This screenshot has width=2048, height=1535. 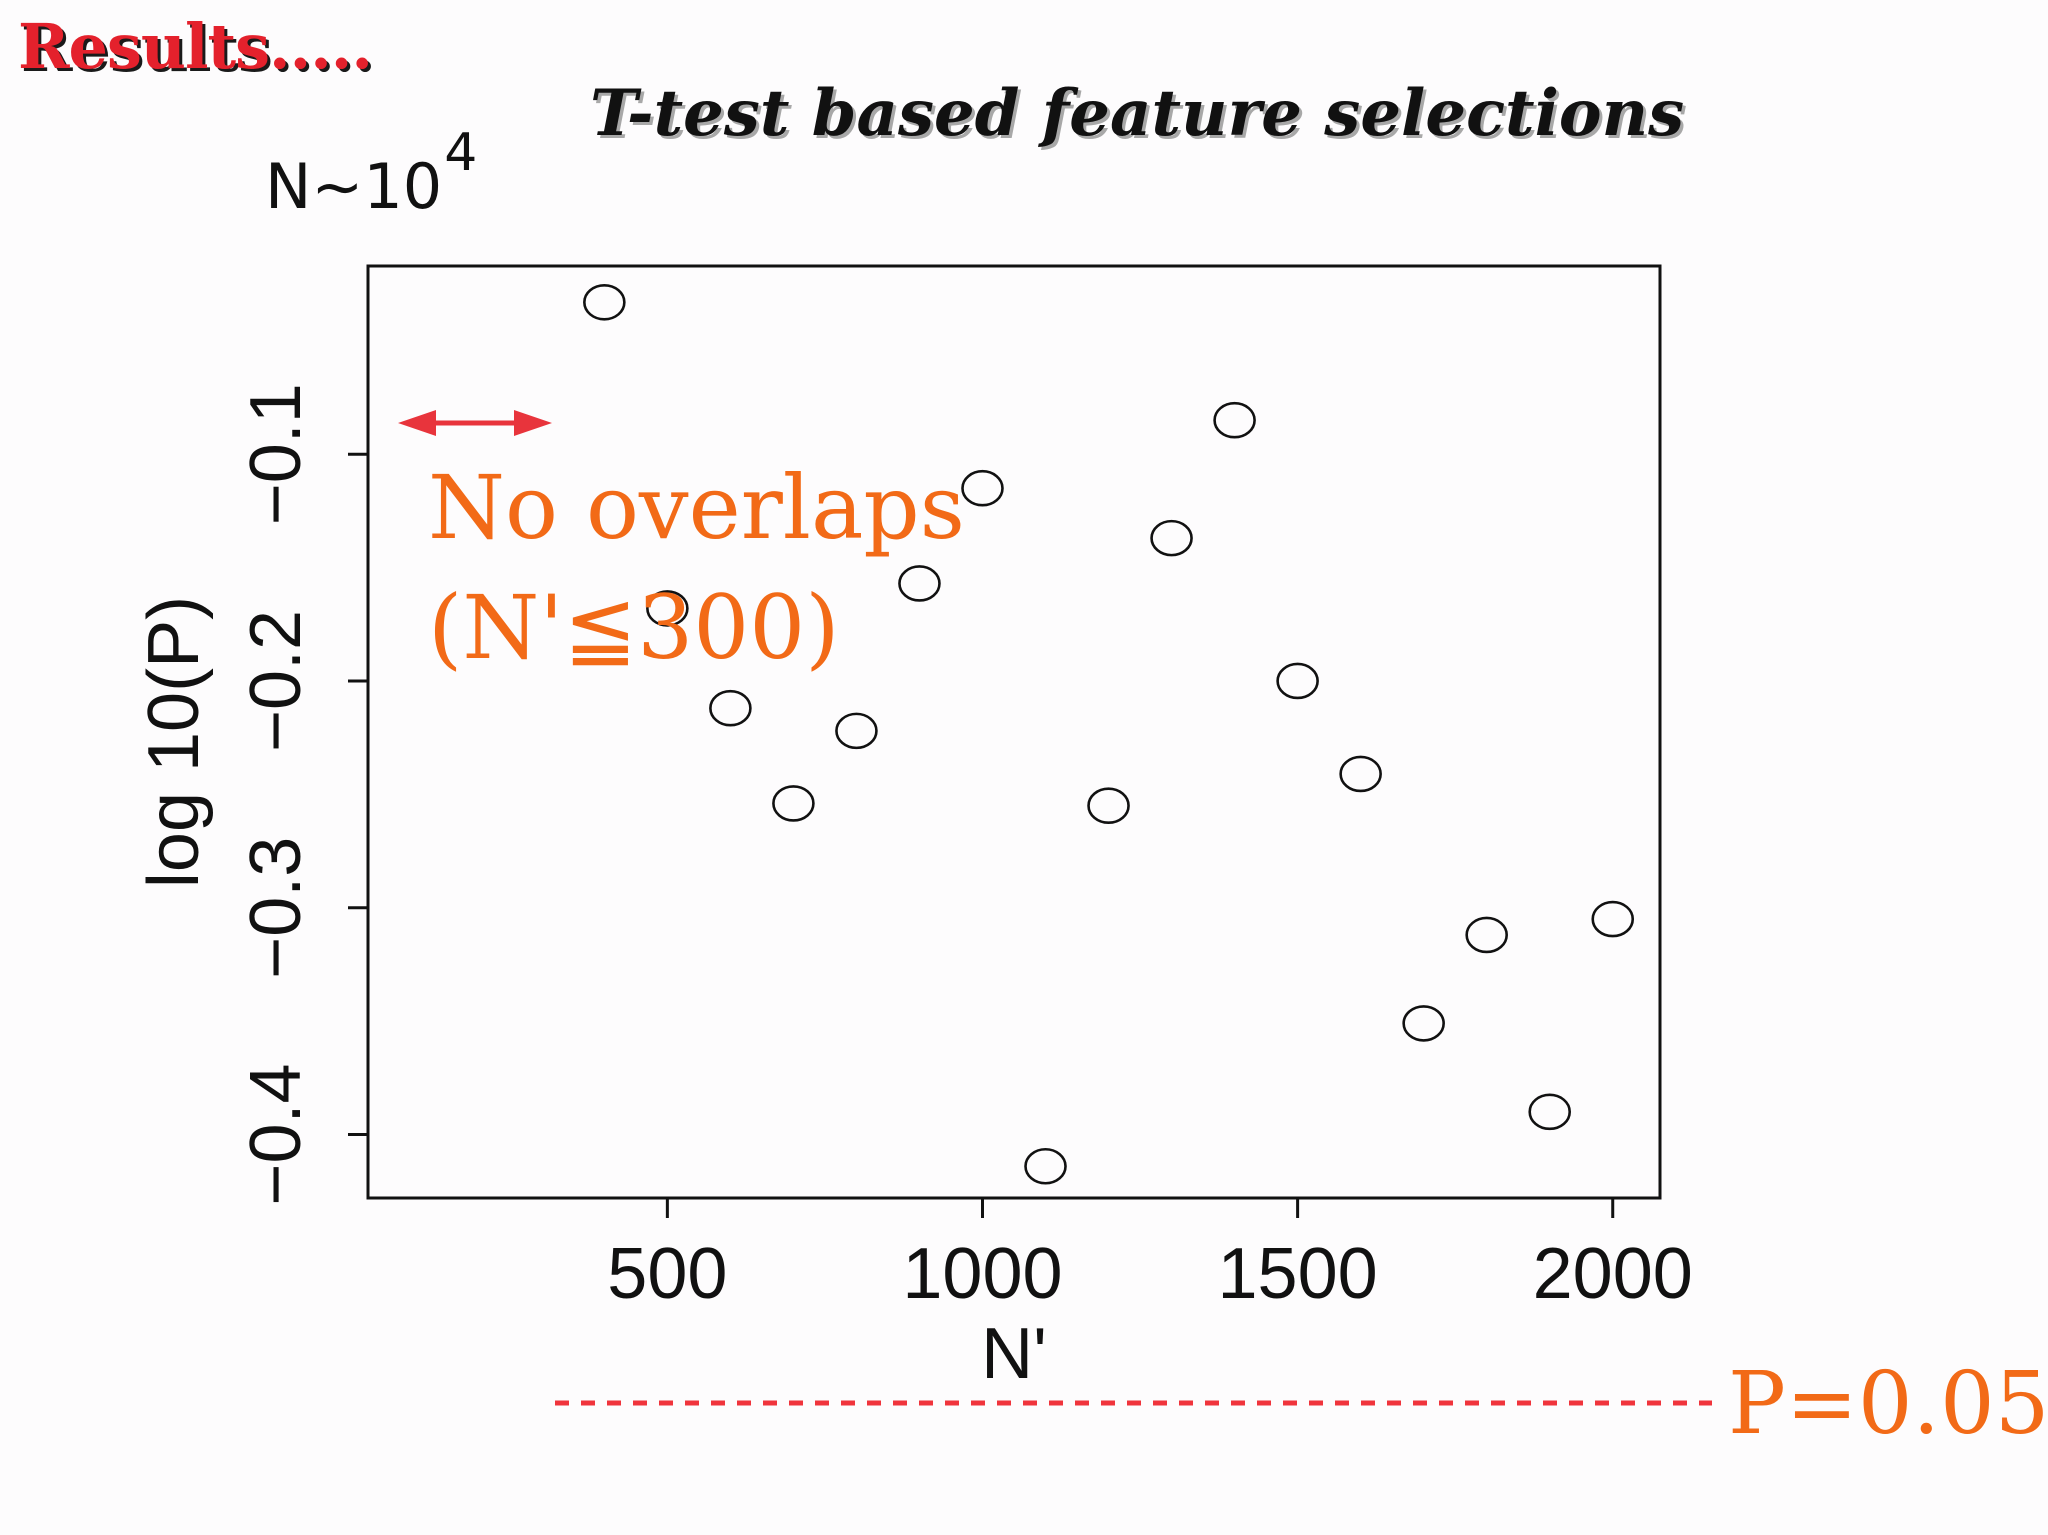 What do you see at coordinates (533, 423) in the screenshot?
I see `range-arrow-right-head` at bounding box center [533, 423].